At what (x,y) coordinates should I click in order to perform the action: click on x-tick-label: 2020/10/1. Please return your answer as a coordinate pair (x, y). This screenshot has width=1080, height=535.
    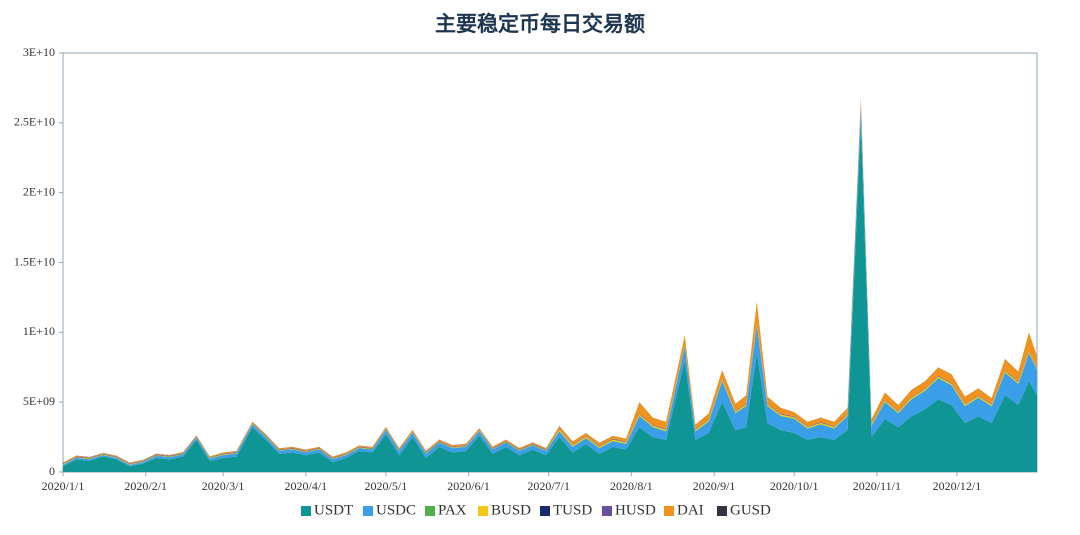
    Looking at the image, I should click on (794, 486).